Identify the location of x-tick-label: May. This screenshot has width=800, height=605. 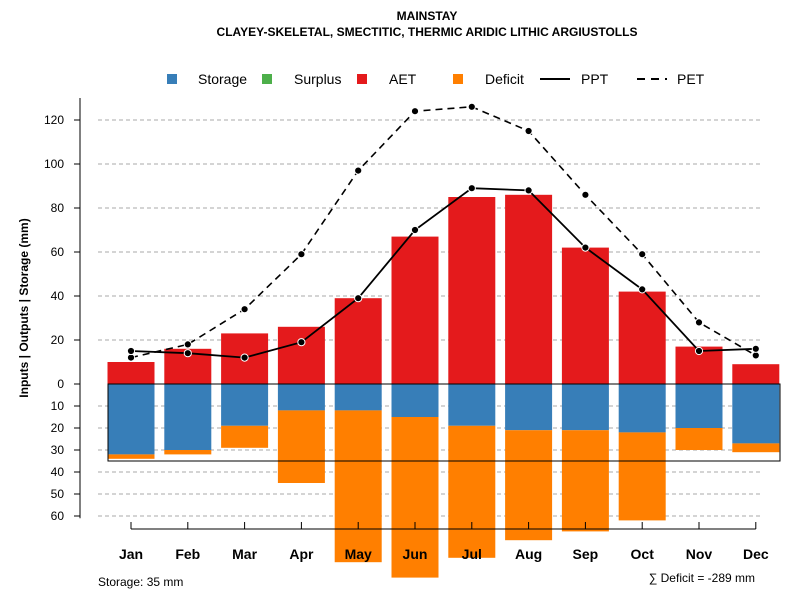
(358, 554).